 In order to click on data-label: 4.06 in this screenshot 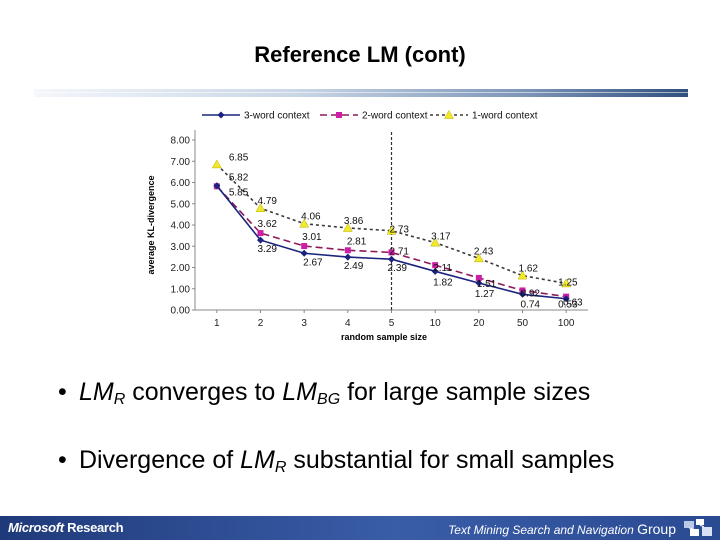, I will do `click(311, 217)`.